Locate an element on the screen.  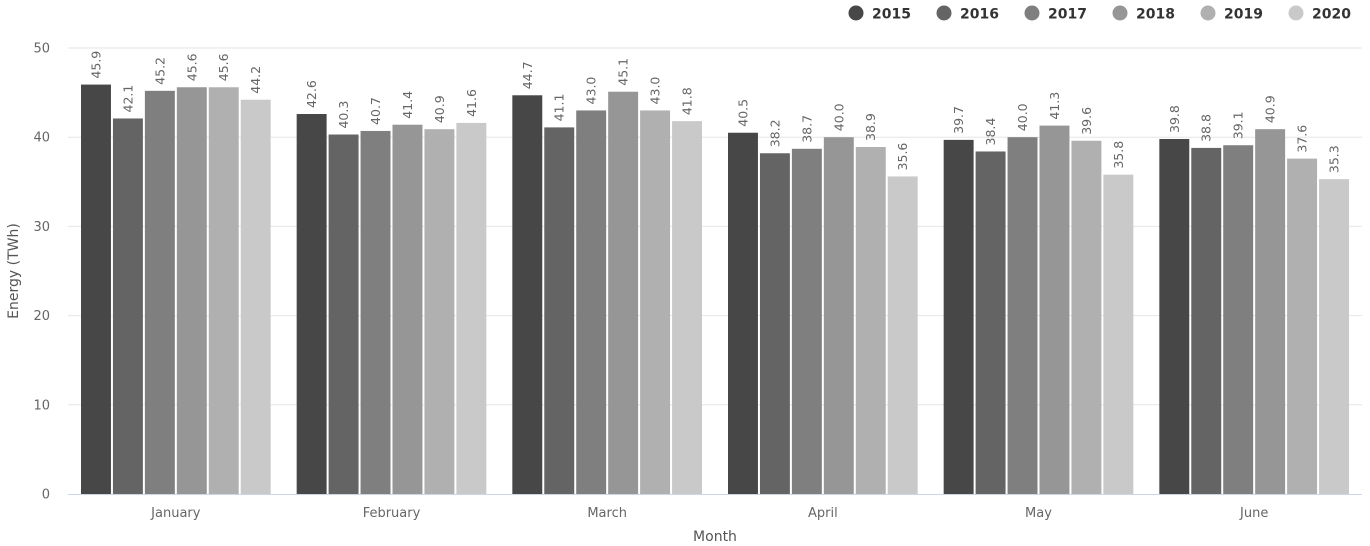
y-tick-label: 30 is located at coordinates (41, 227).